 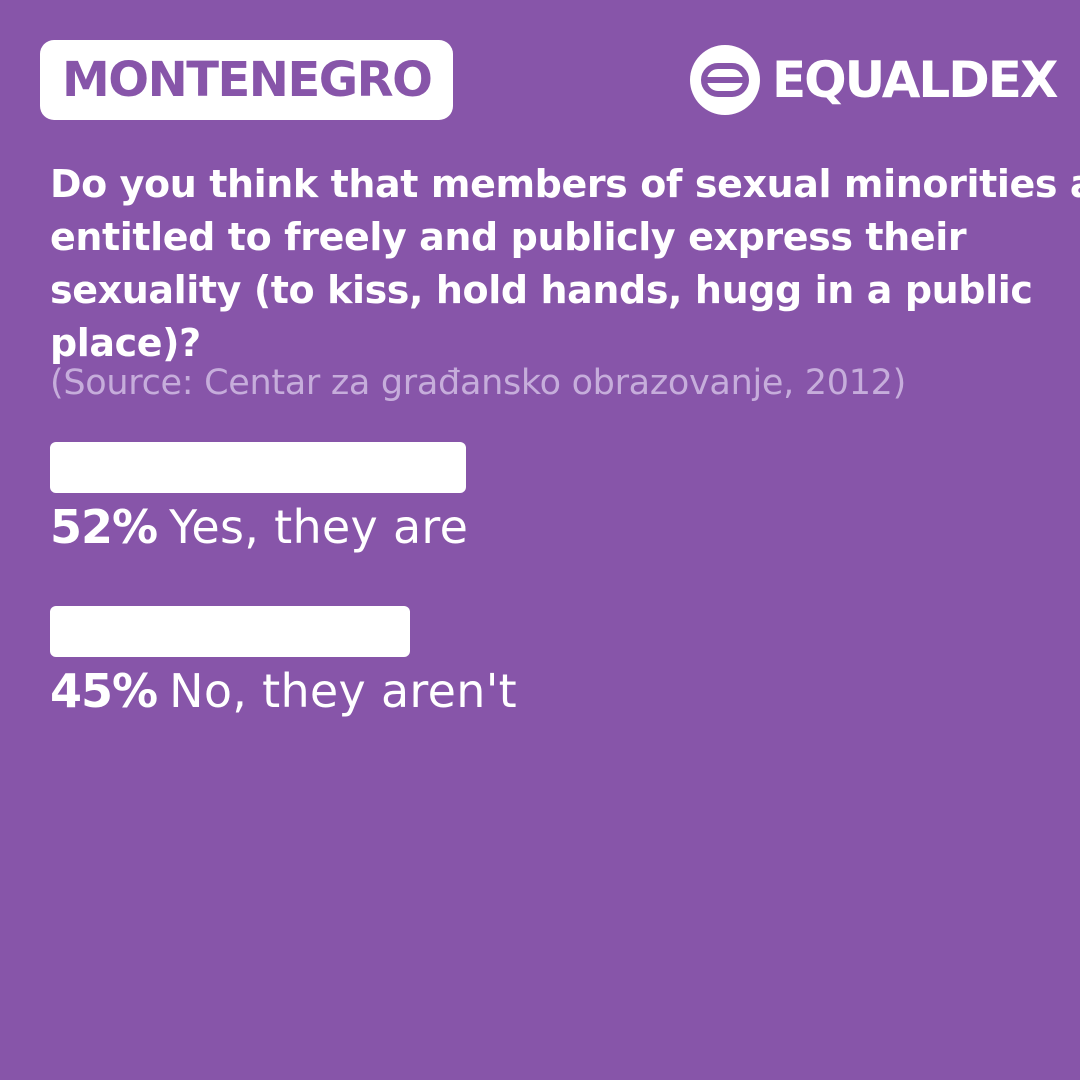 I want to click on country-badge: MONTENEGRO, so click(x=247, y=80).